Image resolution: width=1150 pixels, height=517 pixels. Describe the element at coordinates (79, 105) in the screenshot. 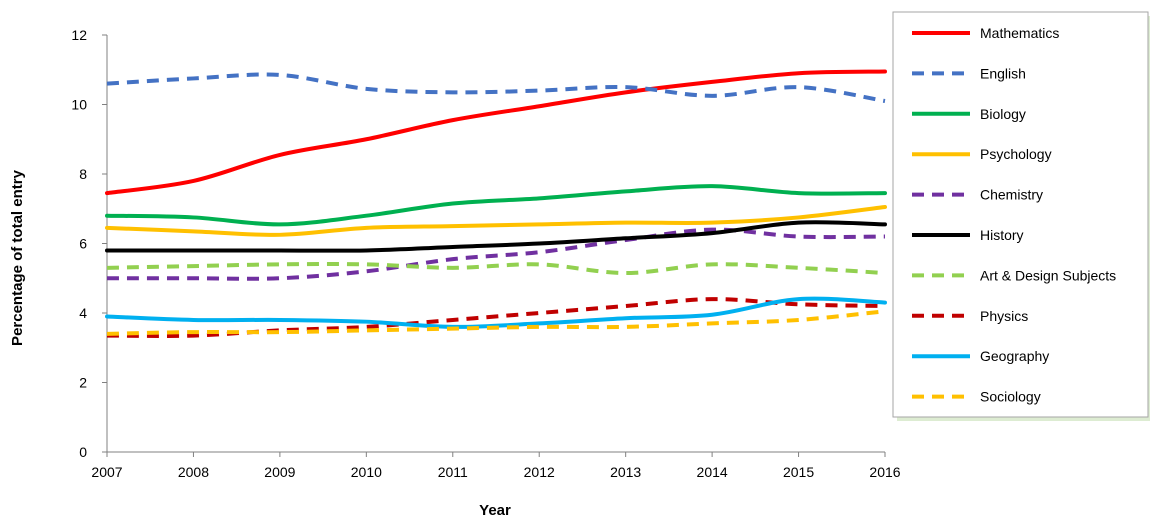

I see `y-tick-label: 10` at that location.